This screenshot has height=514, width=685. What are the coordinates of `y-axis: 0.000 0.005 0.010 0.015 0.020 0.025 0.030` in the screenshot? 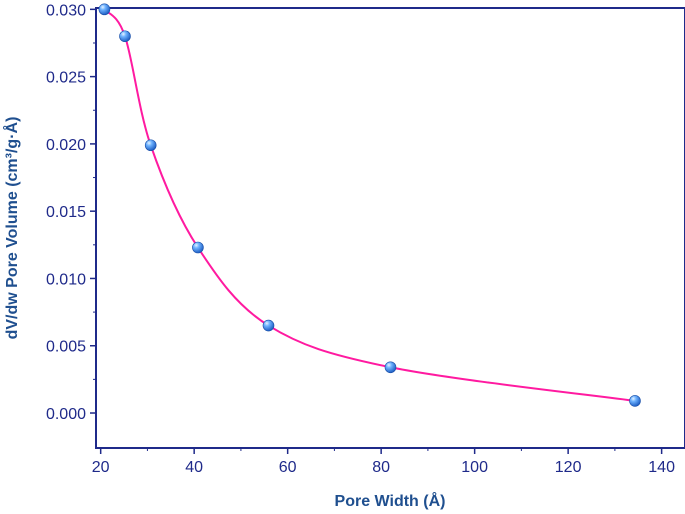 It's located at (71, 212).